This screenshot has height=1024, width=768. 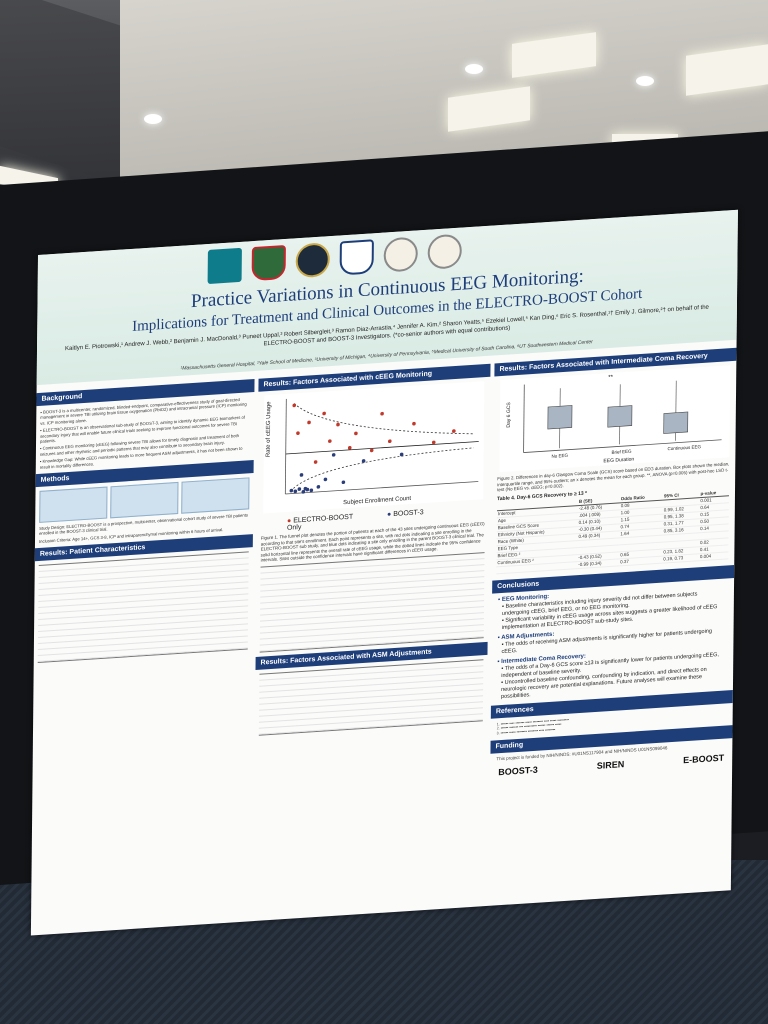 What do you see at coordinates (618, 460) in the screenshot?
I see `box-xlabel: EEG Duration` at bounding box center [618, 460].